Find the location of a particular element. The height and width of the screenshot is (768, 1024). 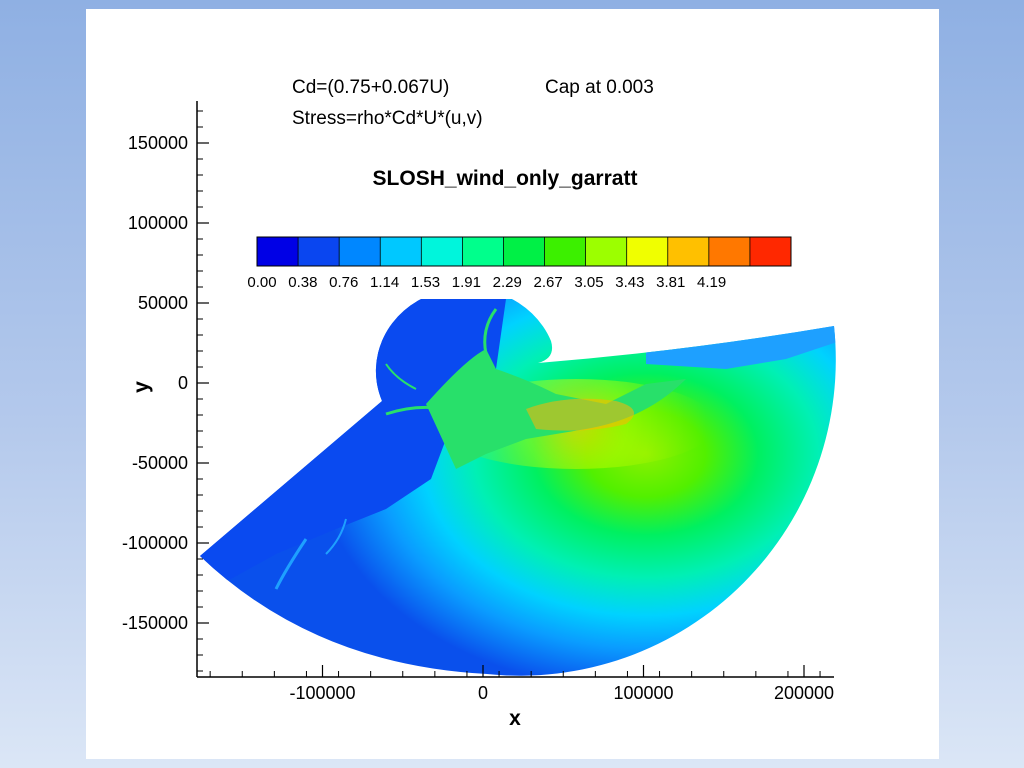

legend-frame is located at coordinates (524, 251).